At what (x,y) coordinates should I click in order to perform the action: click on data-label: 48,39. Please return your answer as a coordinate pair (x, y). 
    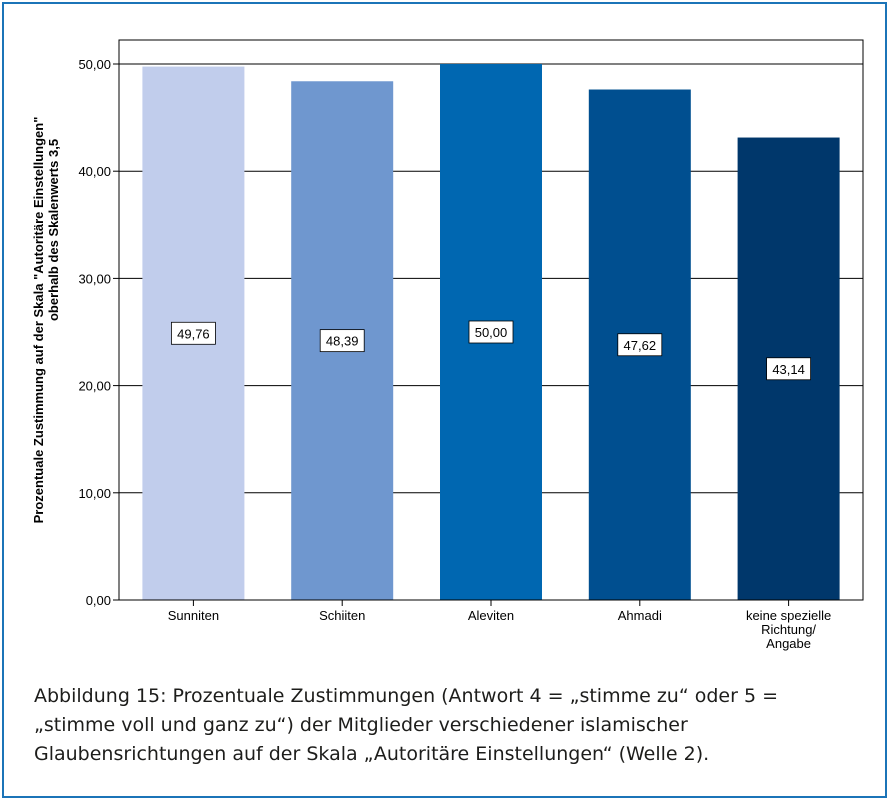
    Looking at the image, I should click on (342, 341).